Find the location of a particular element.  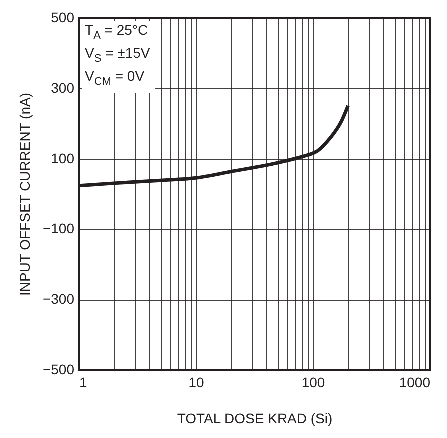

x-tick-label: 1 is located at coordinates (84, 382).